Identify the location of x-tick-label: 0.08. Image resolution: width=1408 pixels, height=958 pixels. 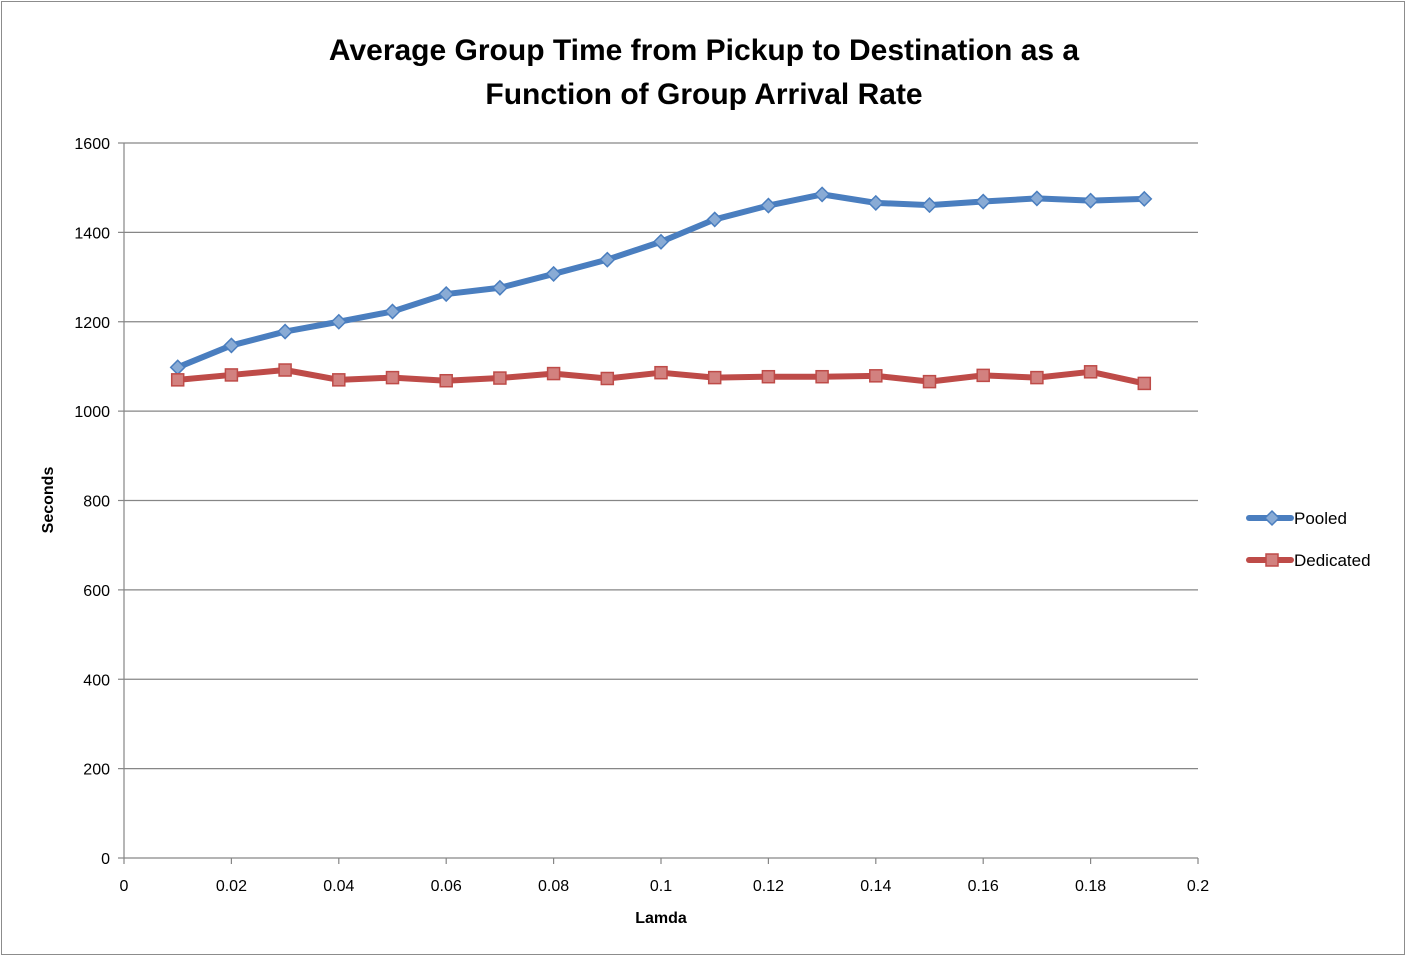
(553, 886).